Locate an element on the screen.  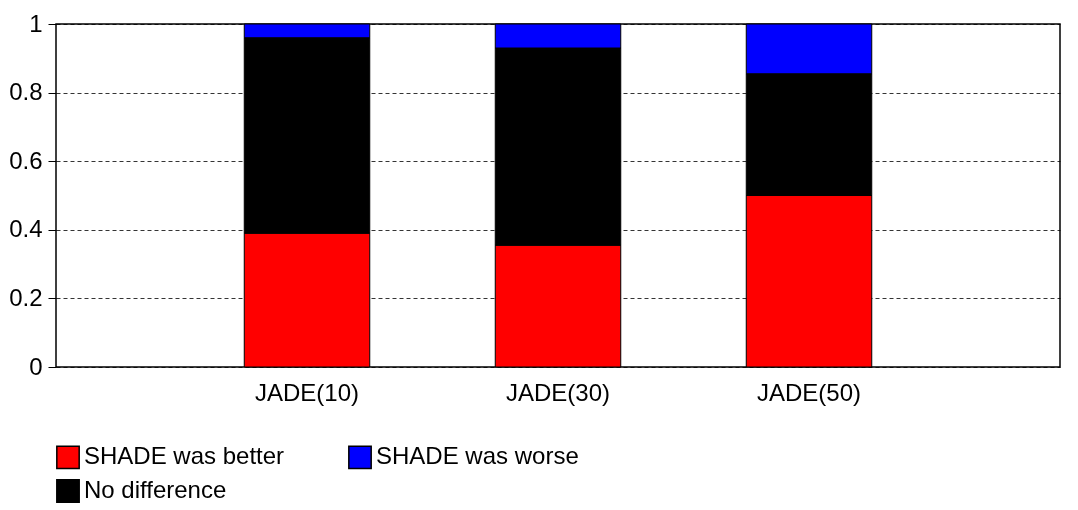
y-tick-label: 0.2 is located at coordinates (26, 297).